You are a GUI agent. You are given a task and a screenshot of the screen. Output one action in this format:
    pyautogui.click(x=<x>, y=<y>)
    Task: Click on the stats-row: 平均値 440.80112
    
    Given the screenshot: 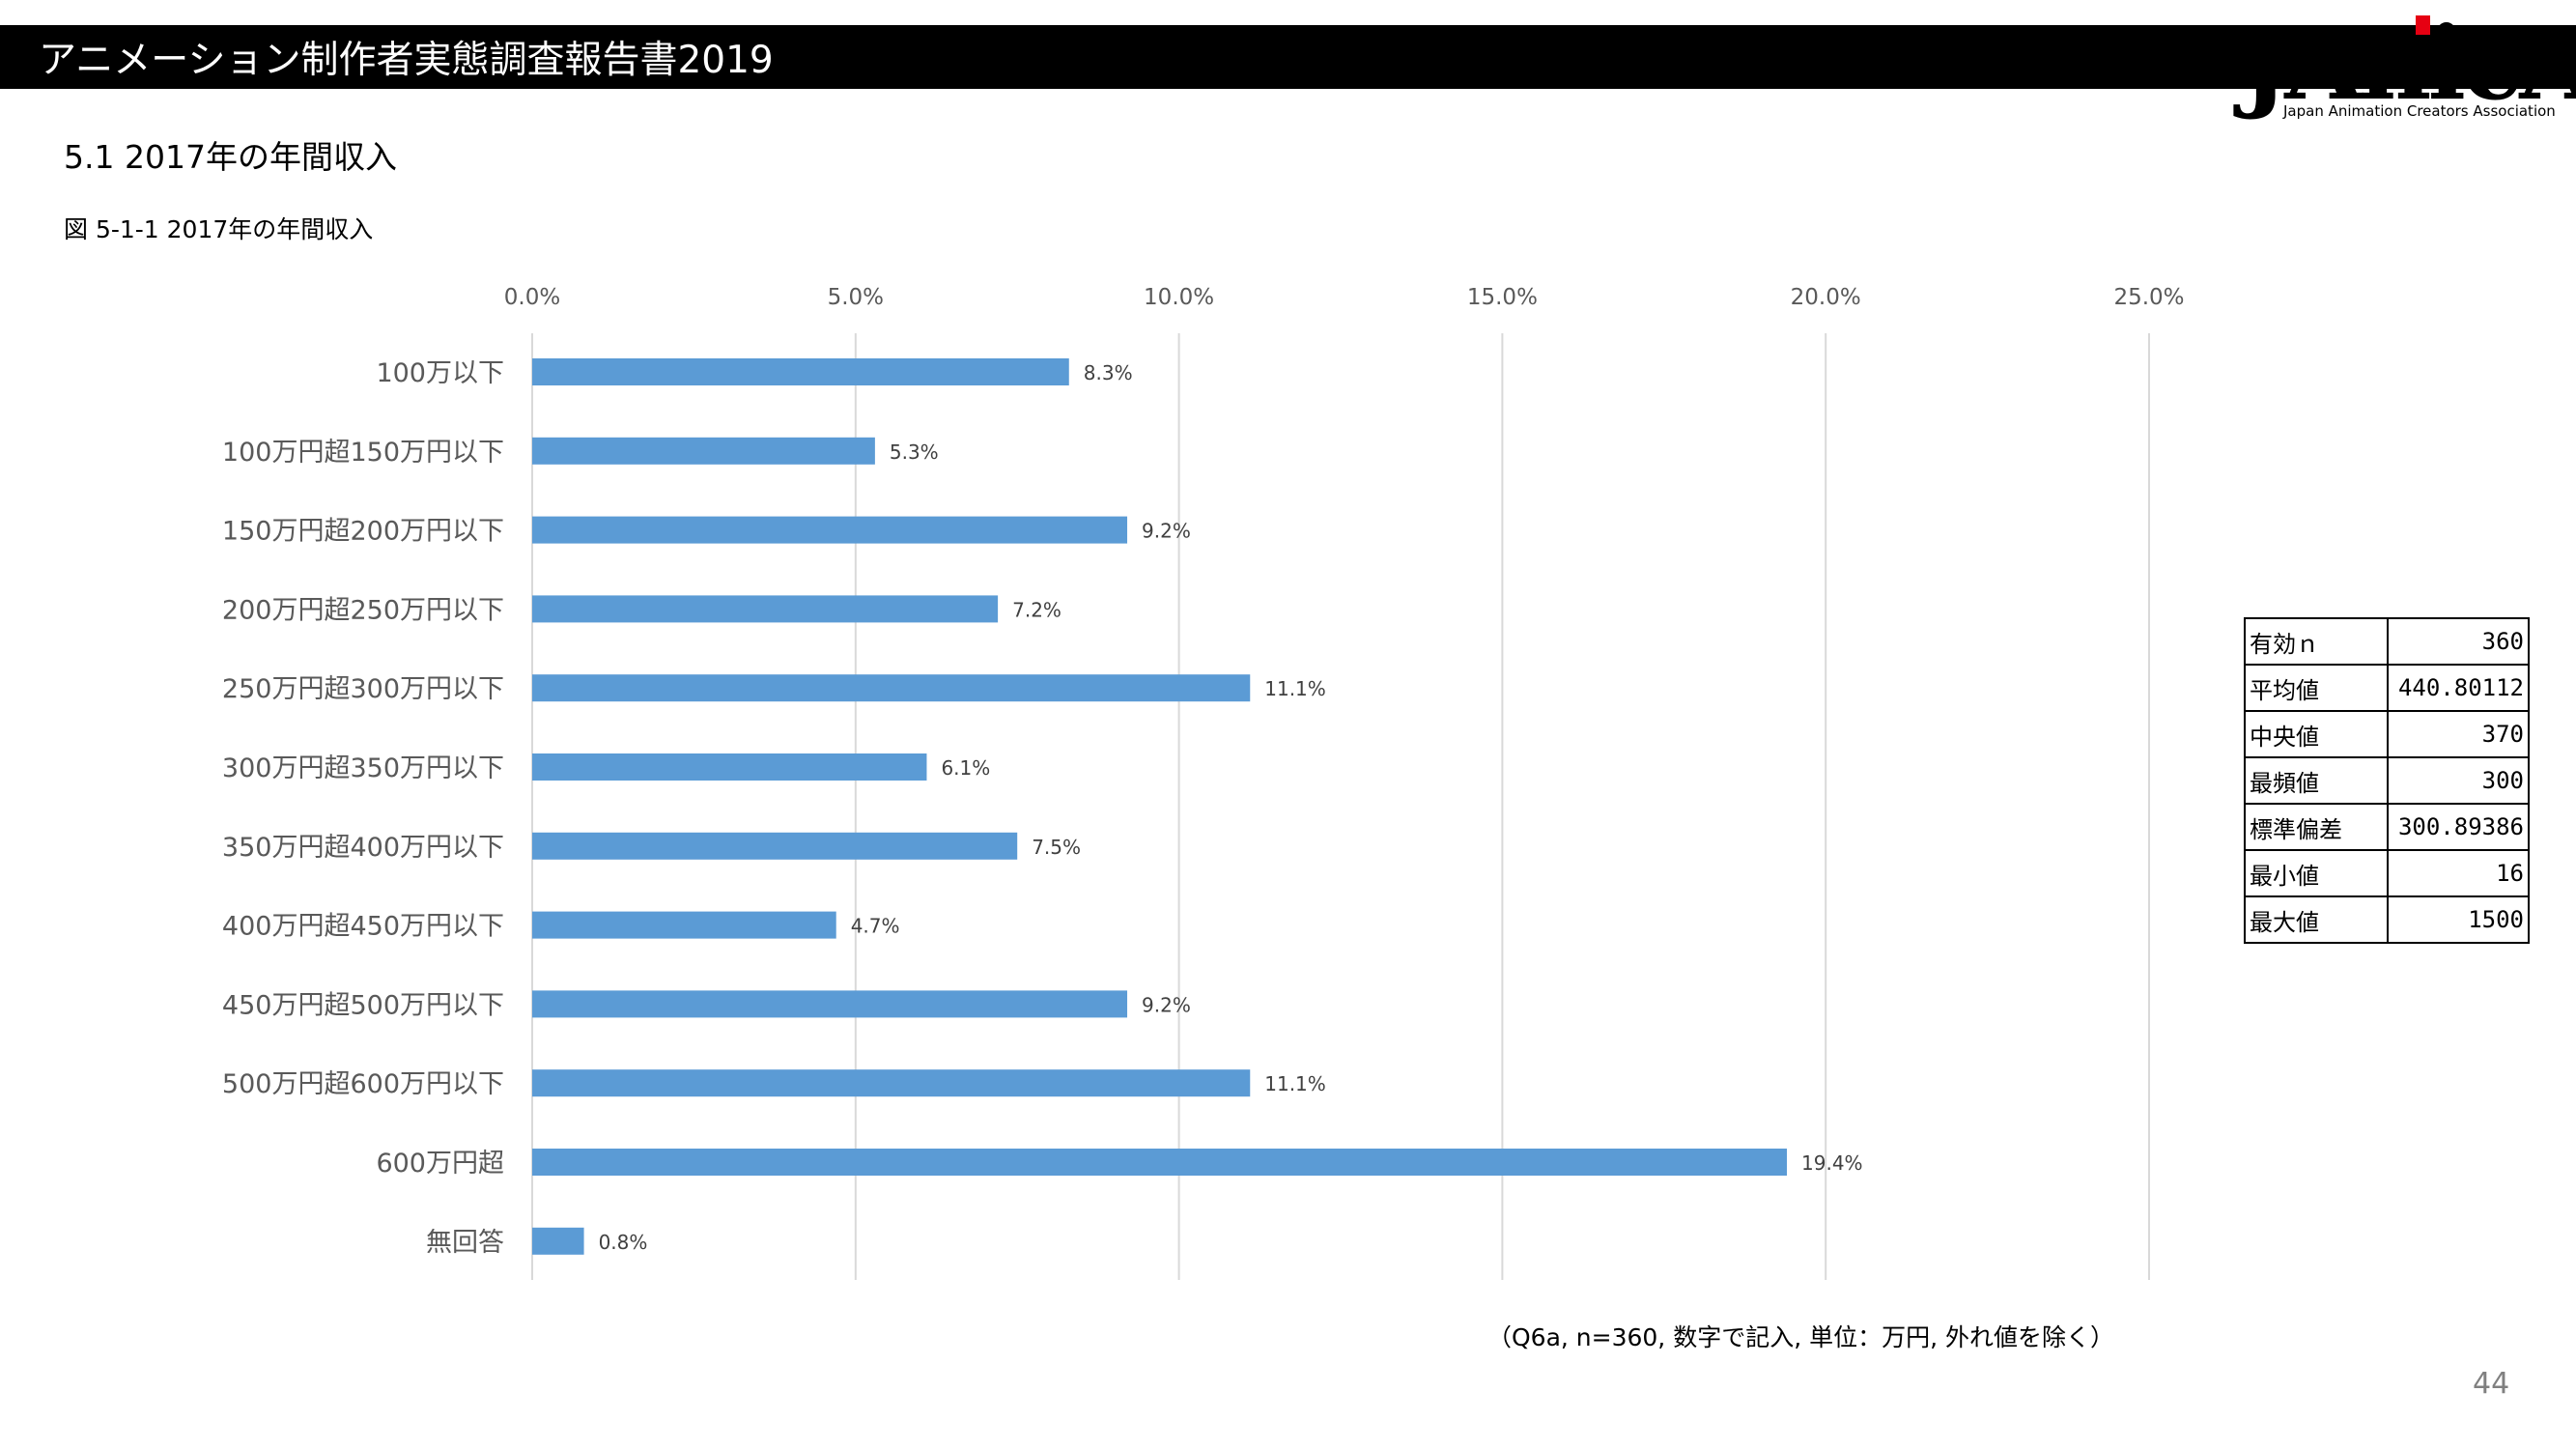 What is the action you would take?
    pyautogui.click(x=2387, y=688)
    